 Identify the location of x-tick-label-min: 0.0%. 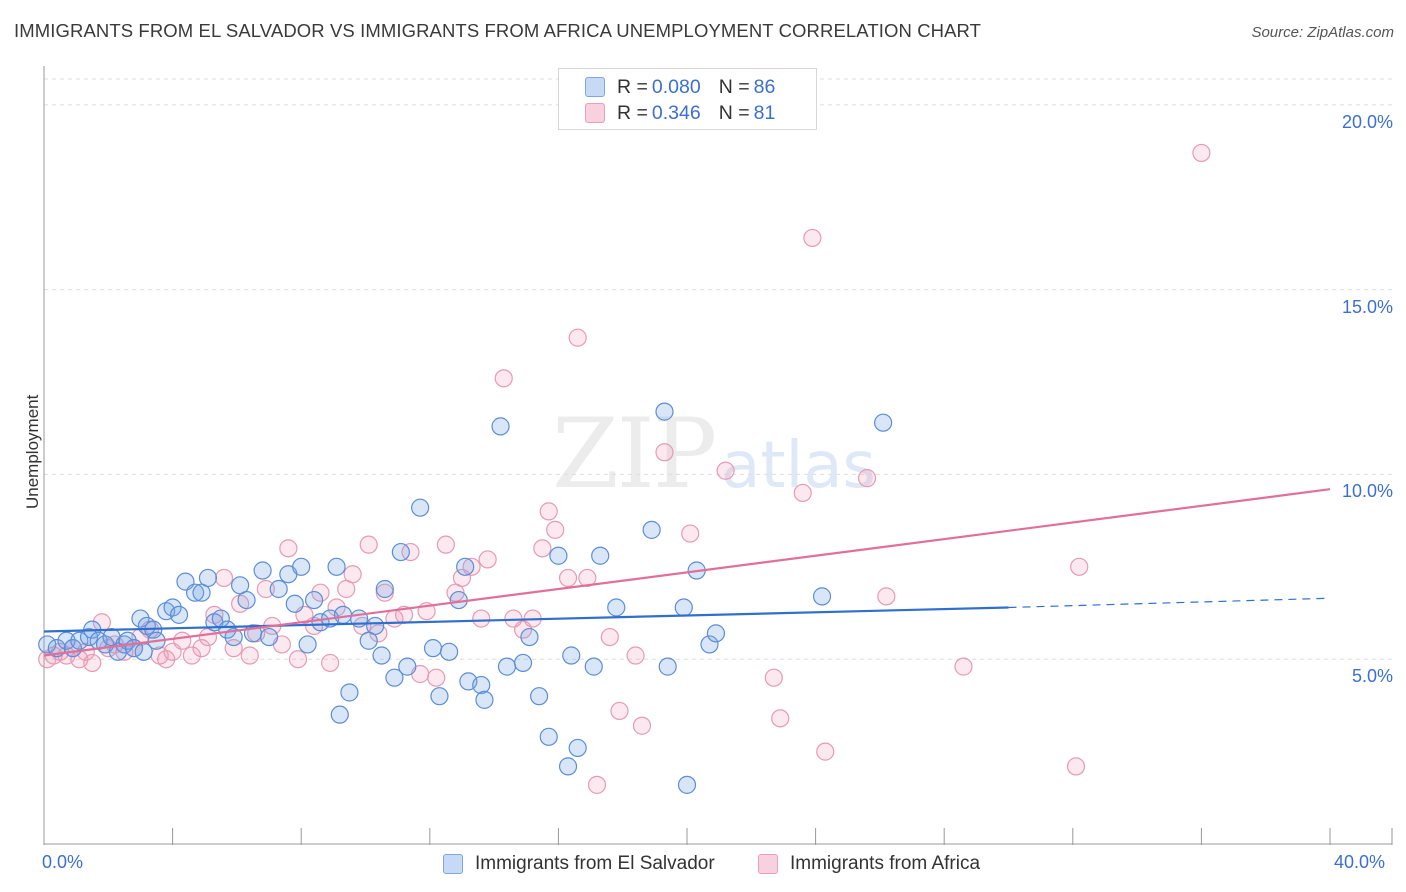
(63, 862).